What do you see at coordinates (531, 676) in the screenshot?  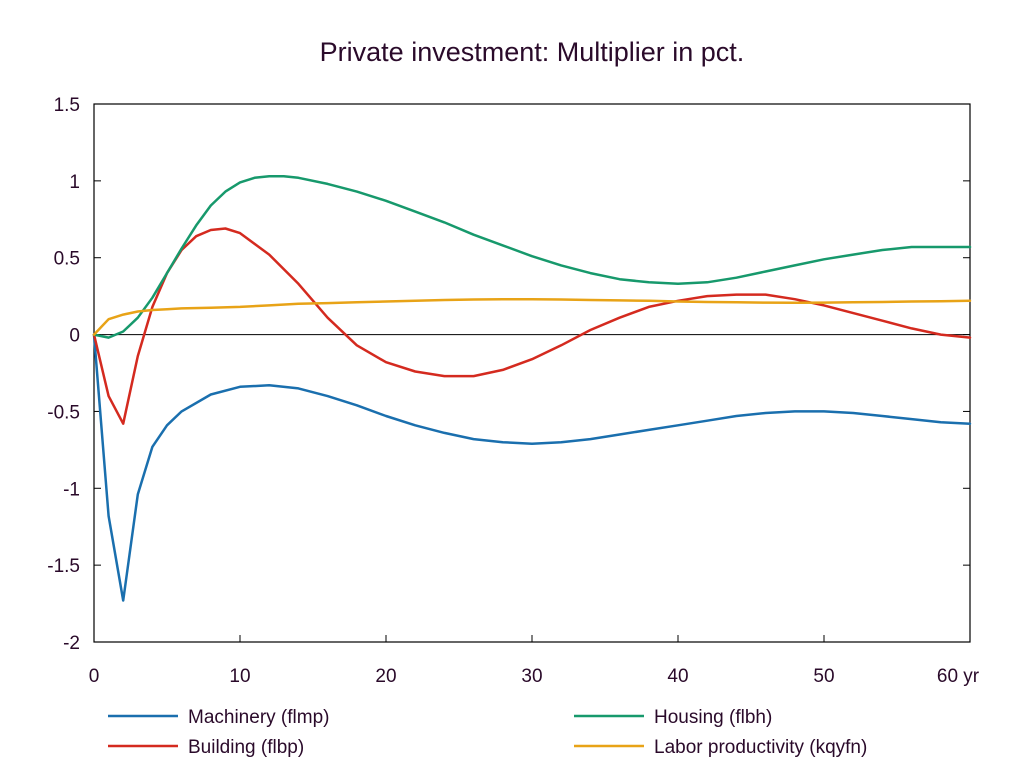 I see `x-tick-label: 30` at bounding box center [531, 676].